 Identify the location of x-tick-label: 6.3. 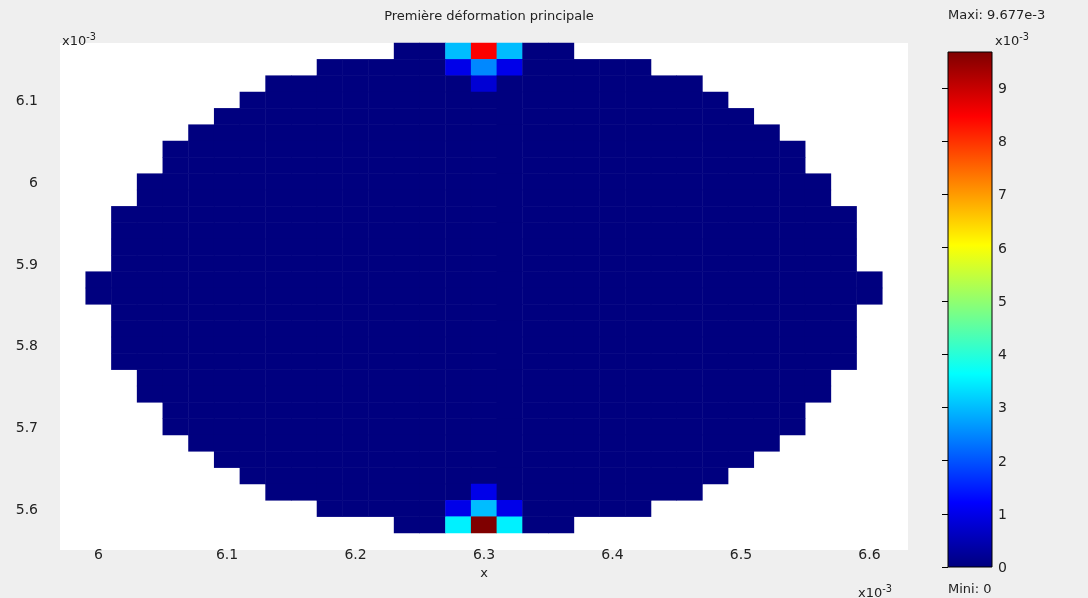
(484, 554).